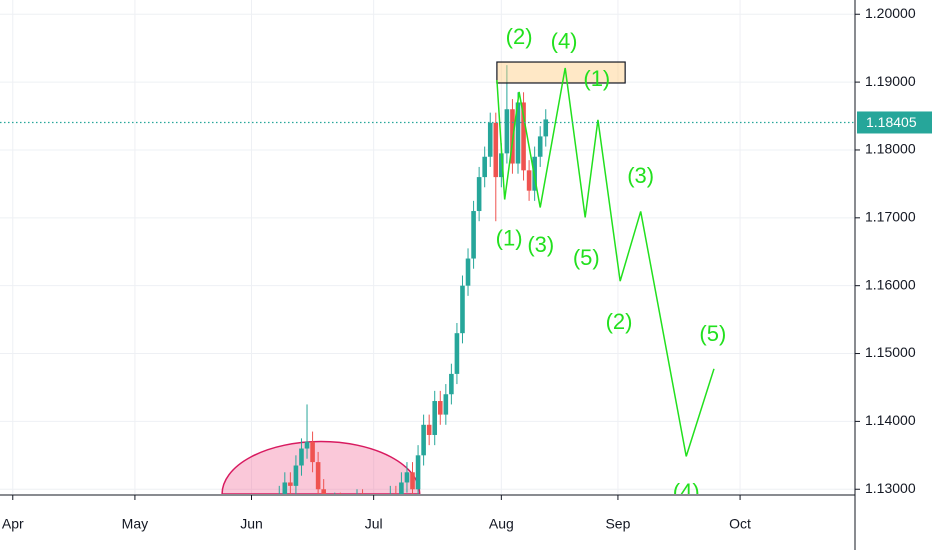 The height and width of the screenshot is (550, 932). What do you see at coordinates (890, 13) in the screenshot?
I see `y-tick-label: 1.20000` at bounding box center [890, 13].